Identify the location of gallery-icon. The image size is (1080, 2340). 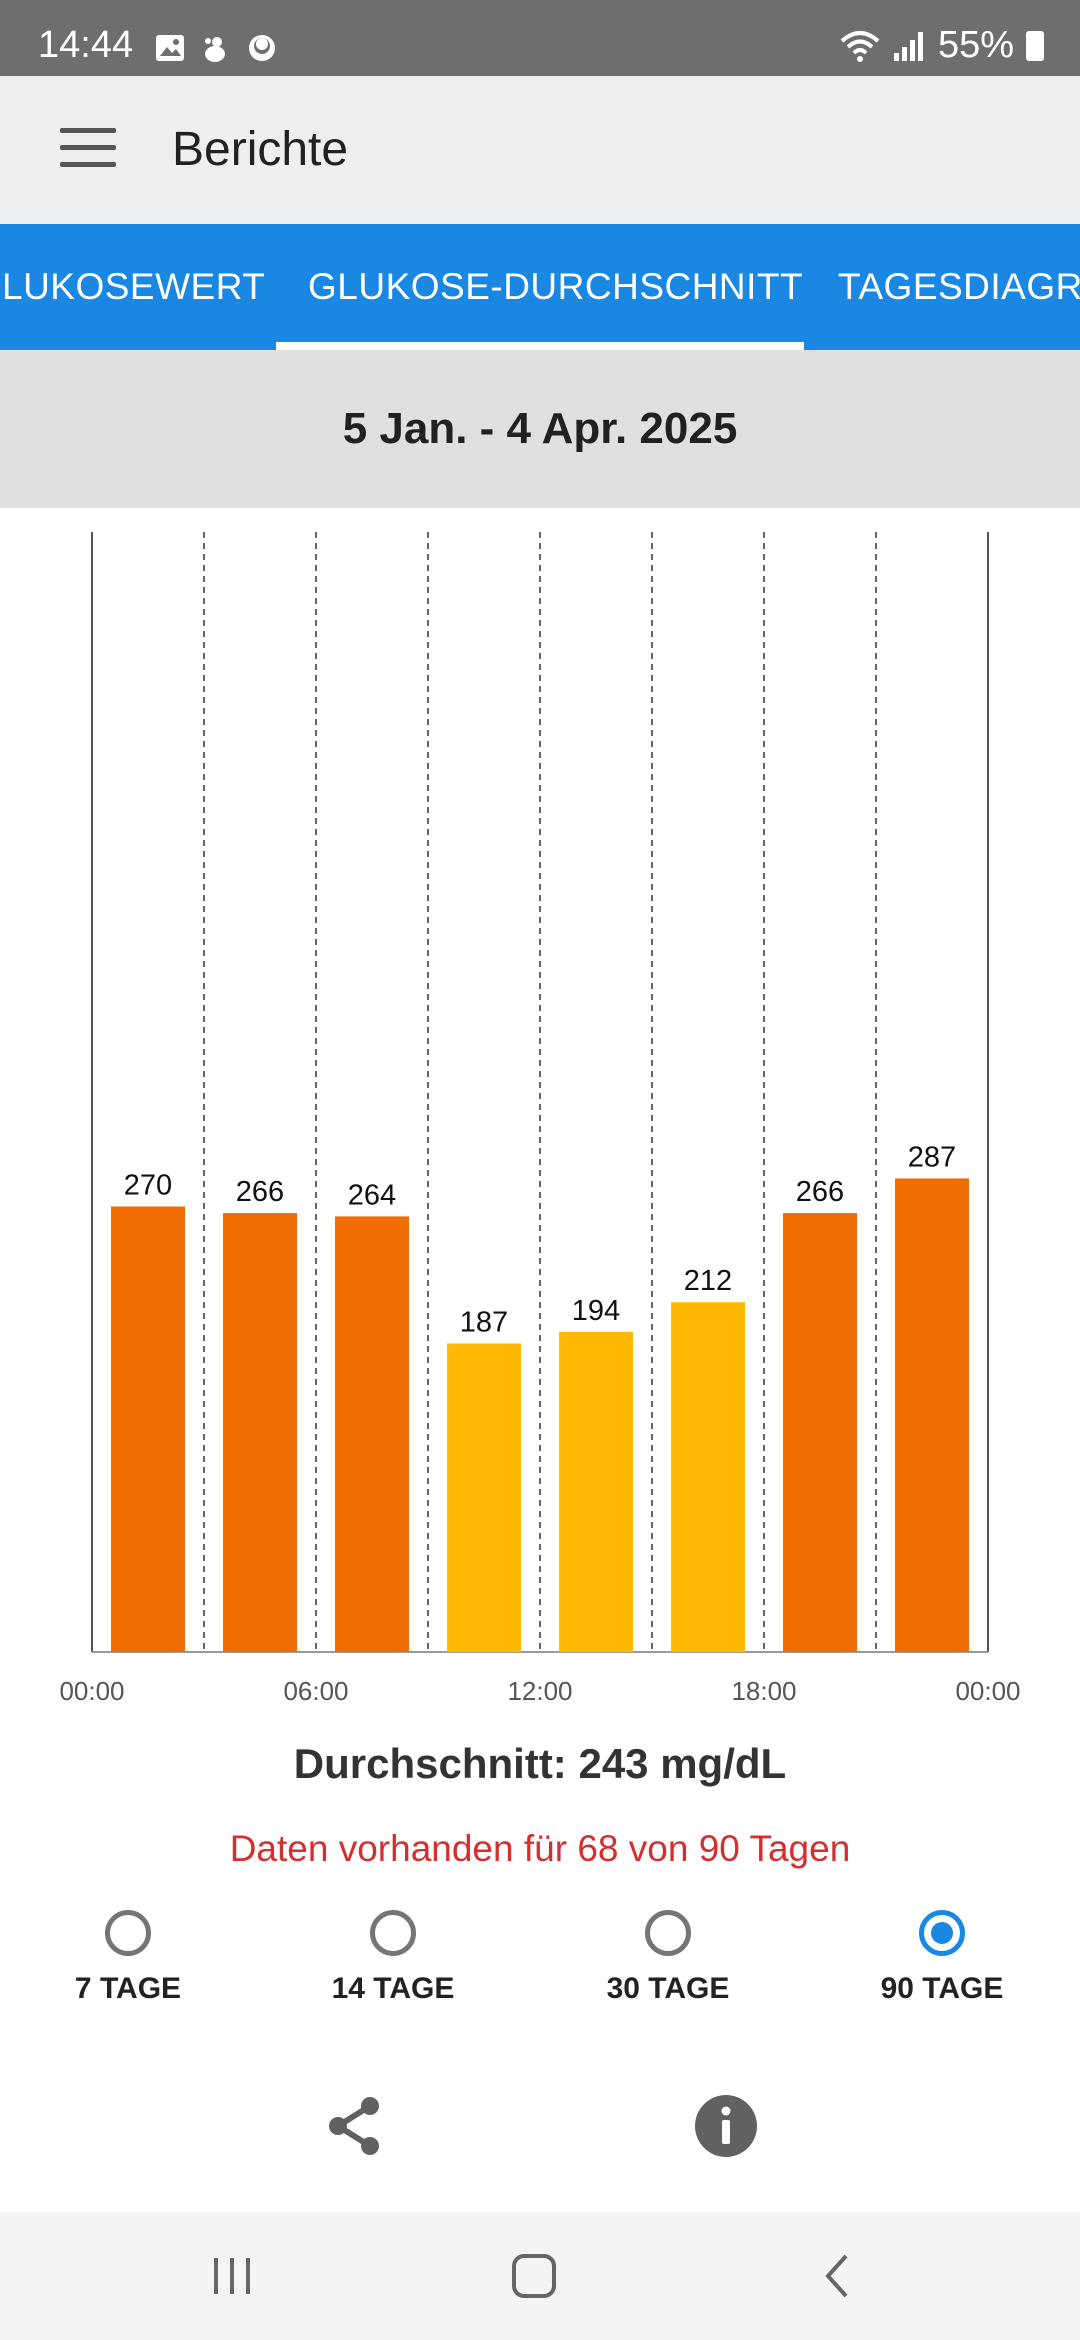
(170, 48).